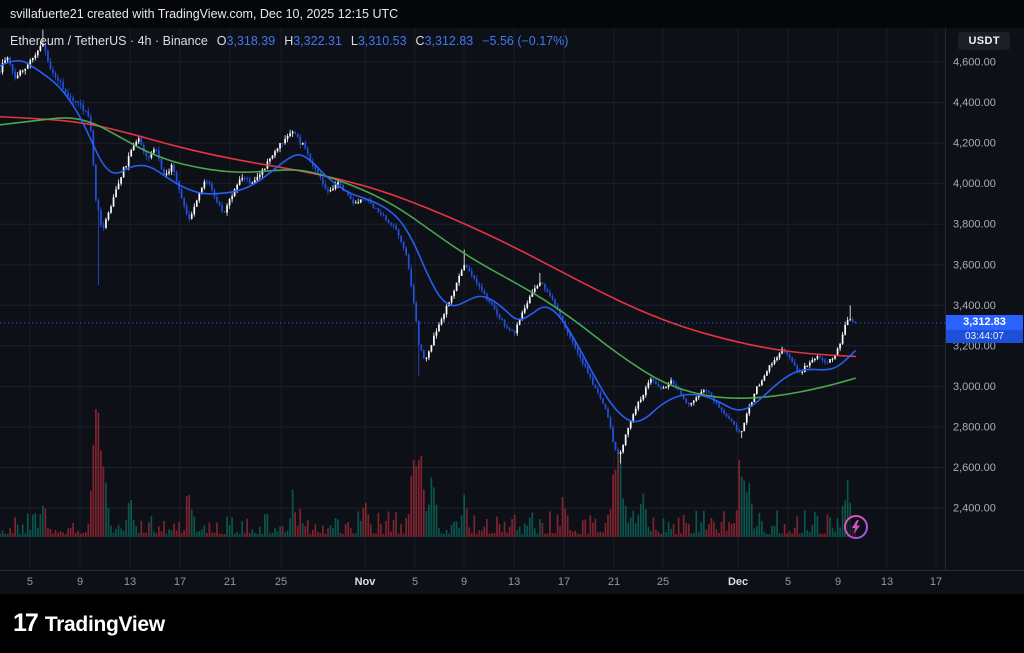 The image size is (1024, 653). I want to click on time-axis, so click(472, 582).